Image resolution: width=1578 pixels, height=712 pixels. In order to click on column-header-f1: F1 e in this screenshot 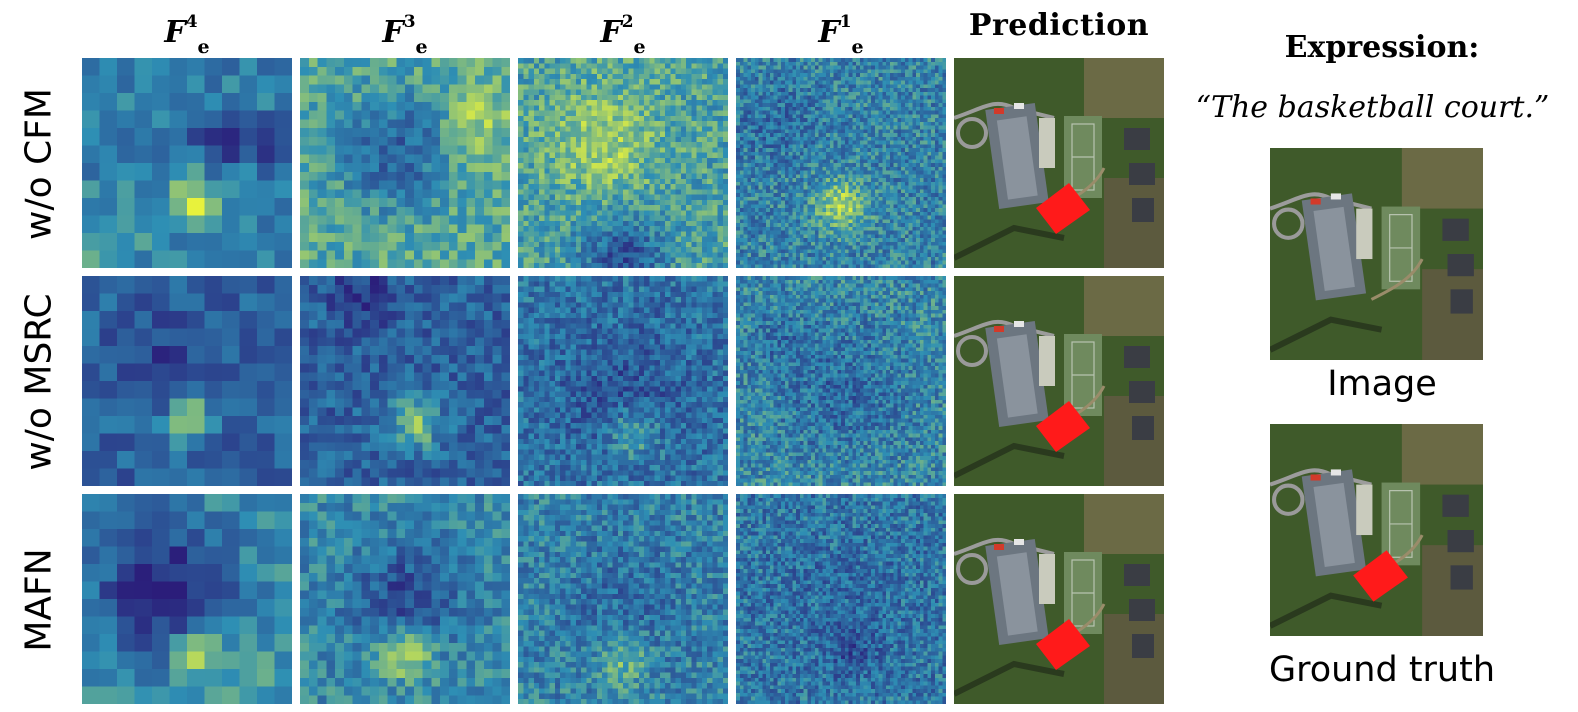, I will do `click(841, 31)`.